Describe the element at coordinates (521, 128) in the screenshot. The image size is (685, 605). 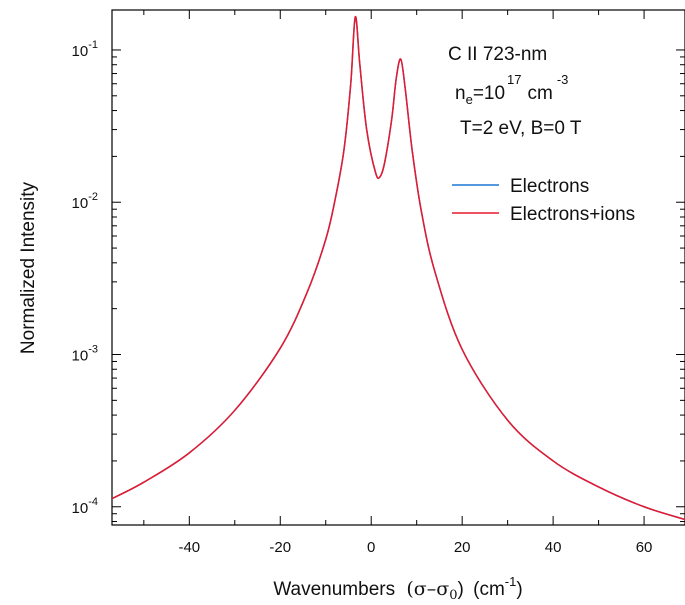
I see `annotation-line-3: T=2 eV, B=0 T` at that location.